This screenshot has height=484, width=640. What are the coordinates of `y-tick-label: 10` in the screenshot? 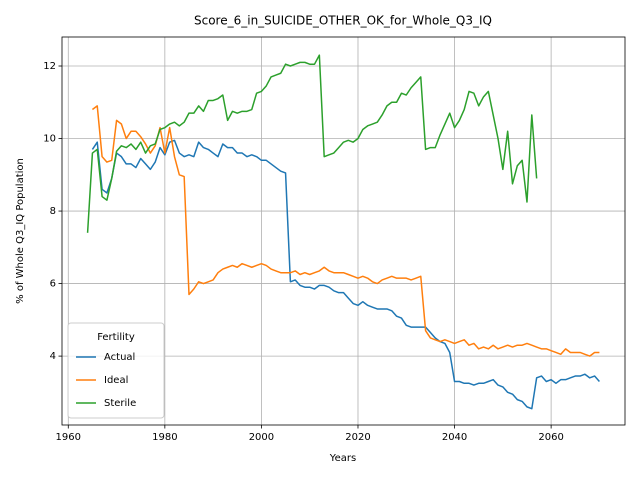 It's located at (49, 139).